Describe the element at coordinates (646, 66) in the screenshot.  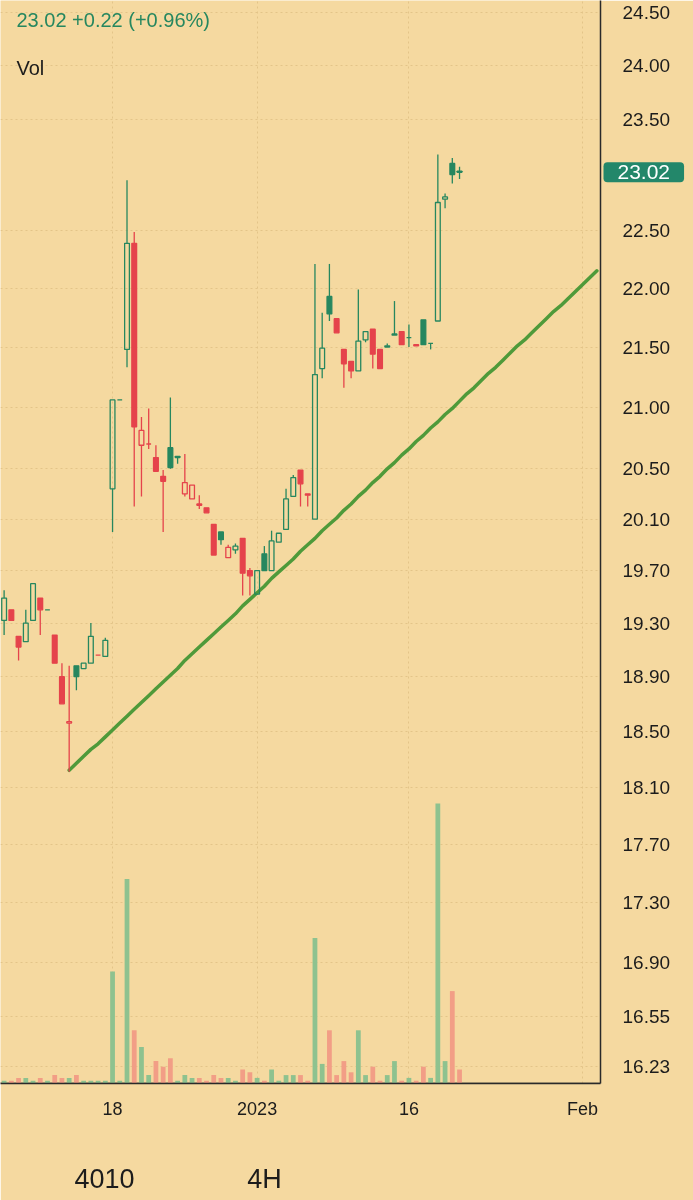
I see `y-tick-label: 24.00` at that location.